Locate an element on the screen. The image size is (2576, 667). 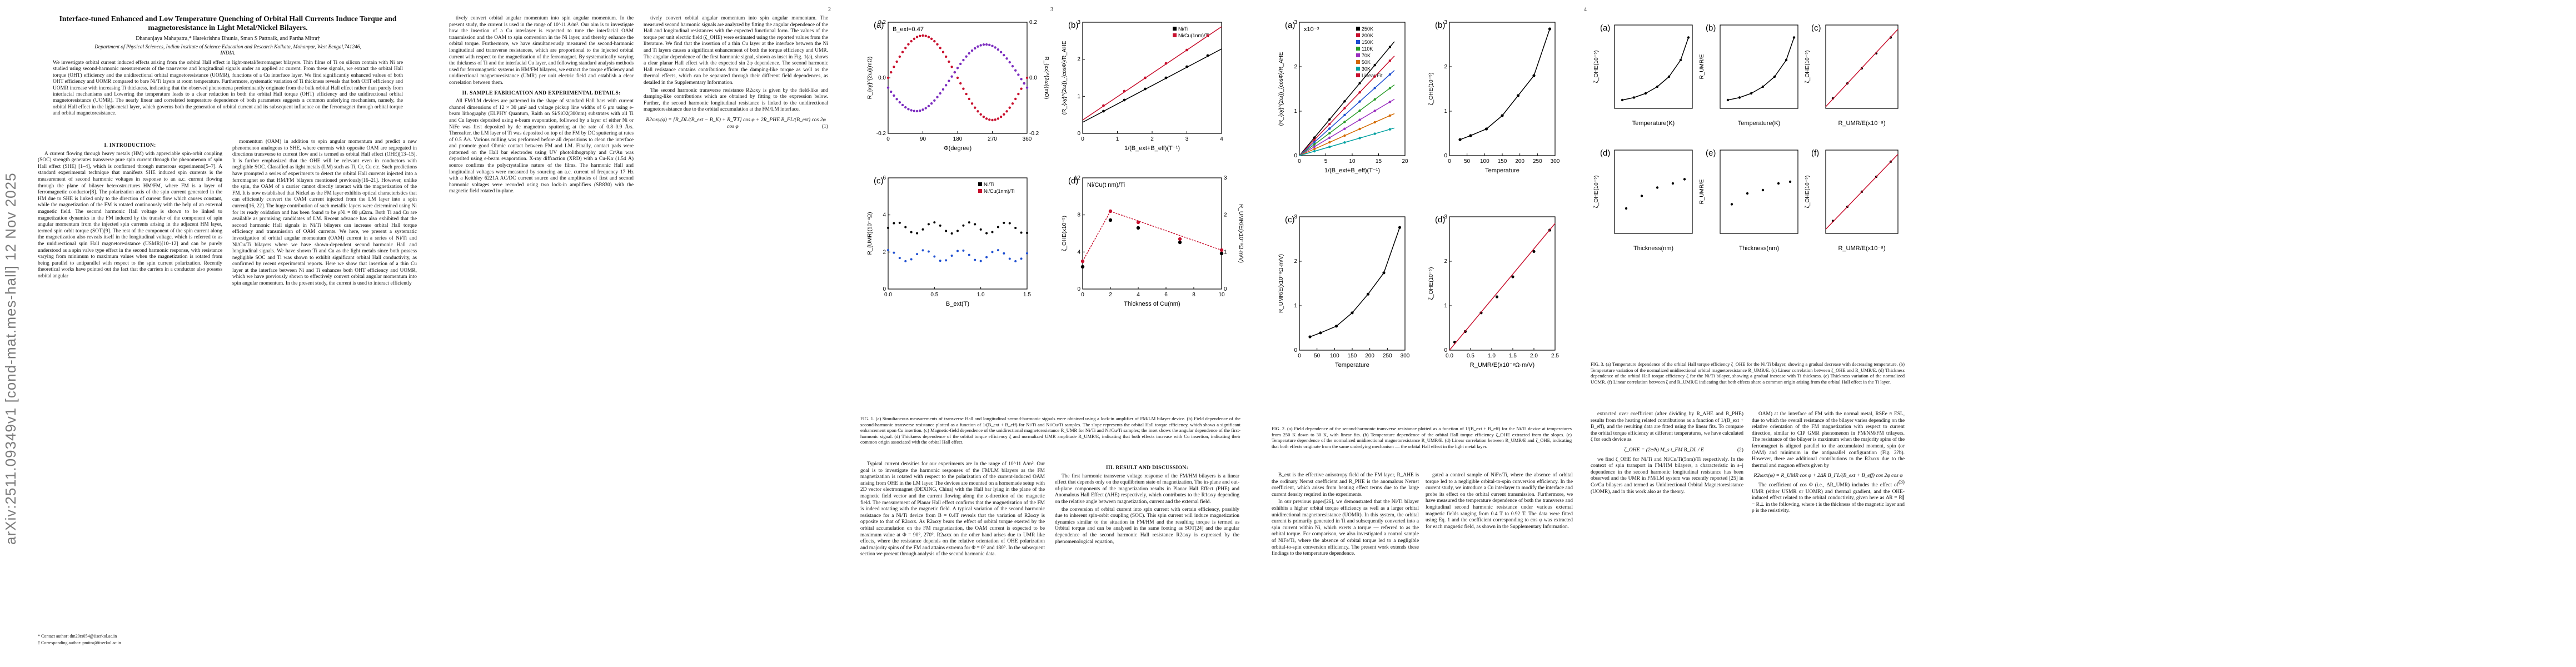
fig2a-annotation: x10⁻³ is located at coordinates (1311, 29).